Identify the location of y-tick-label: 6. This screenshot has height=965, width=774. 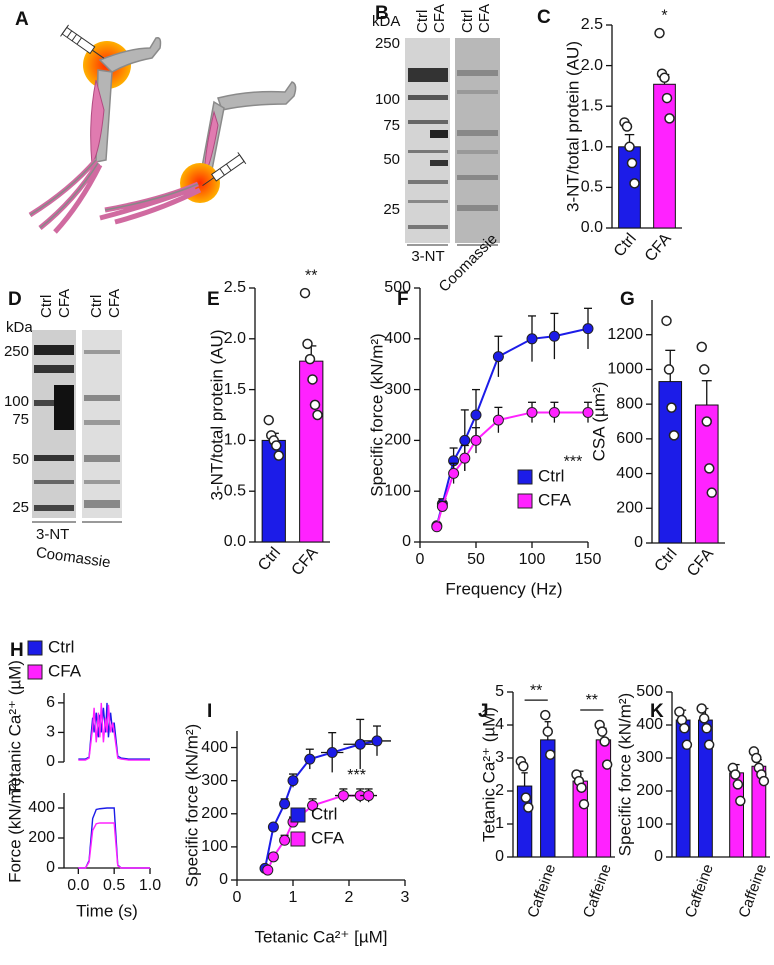
(50, 702).